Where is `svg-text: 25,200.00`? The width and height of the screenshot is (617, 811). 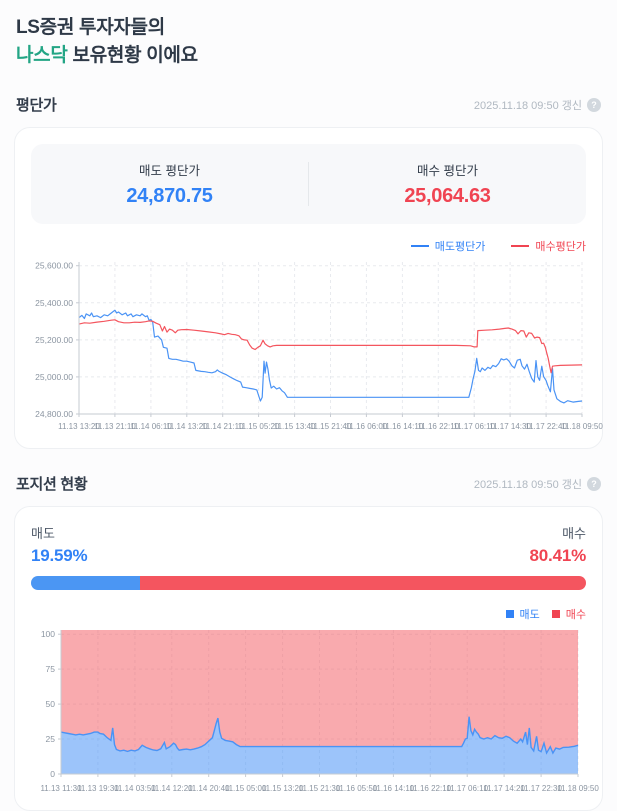 svg-text: 25,200.00 is located at coordinates (54, 340).